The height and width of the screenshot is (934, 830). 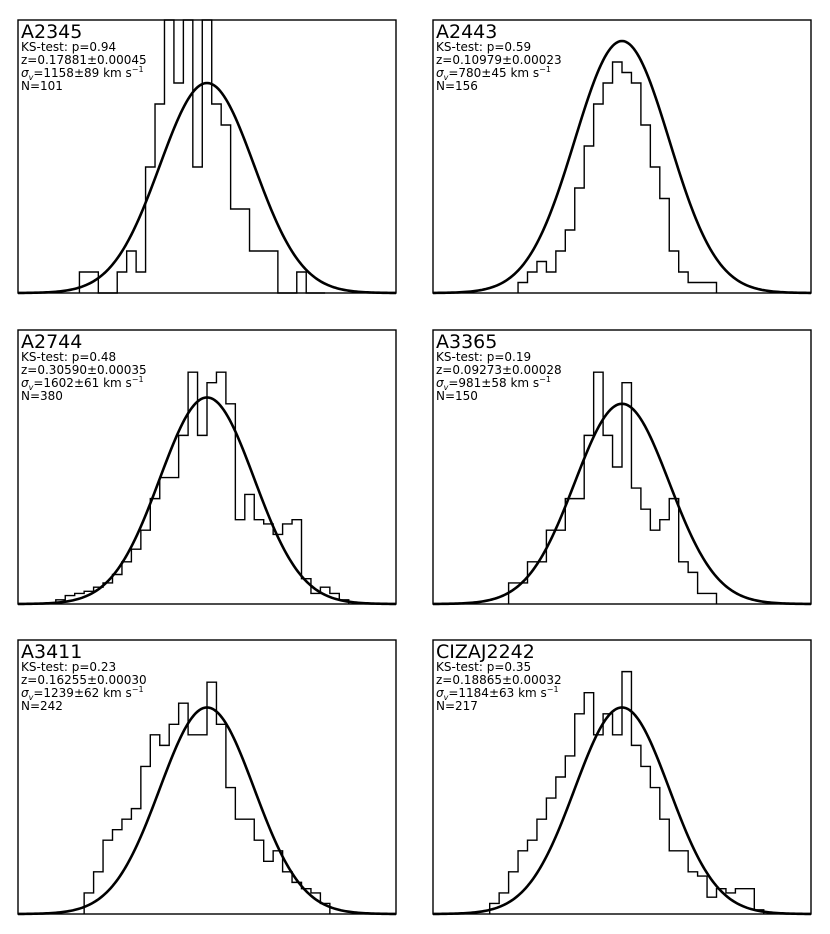 I want to click on cluster-name: CIZAJ2242, so click(x=485, y=652).